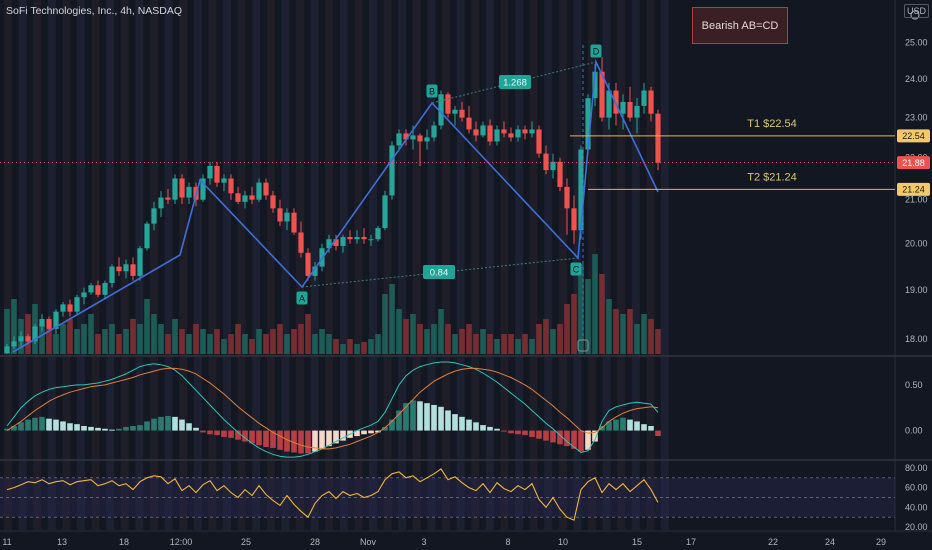 The width and height of the screenshot is (932, 550). I want to click on ratio-label: 1.268, so click(515, 83).